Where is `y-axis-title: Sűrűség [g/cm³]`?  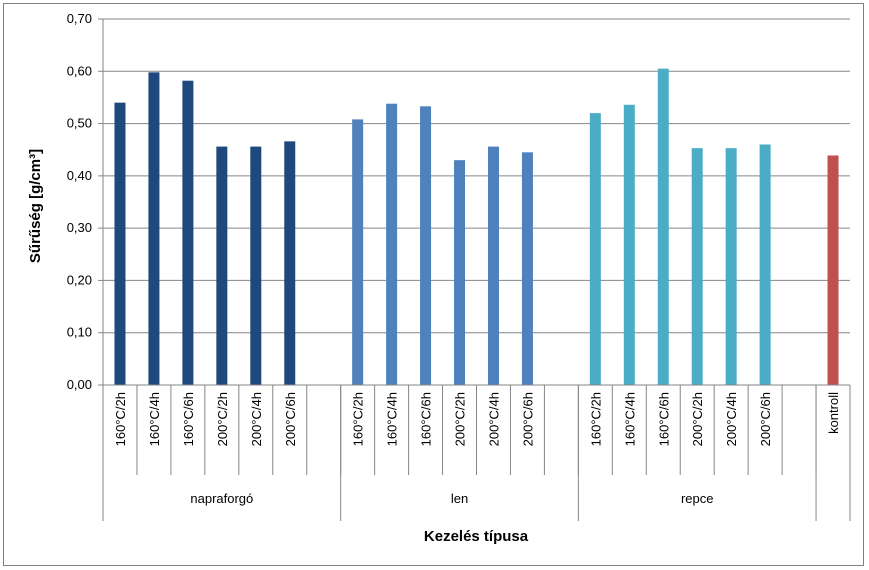 y-axis-title: Sűrűség [g/cm³] is located at coordinates (35, 206).